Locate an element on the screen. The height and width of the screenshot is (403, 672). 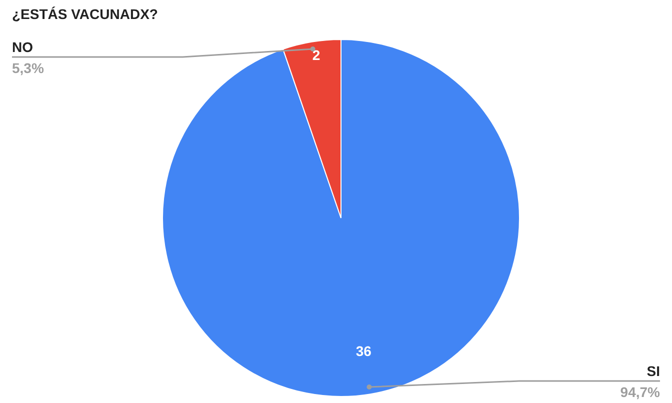
slice-label: SI is located at coordinates (653, 371).